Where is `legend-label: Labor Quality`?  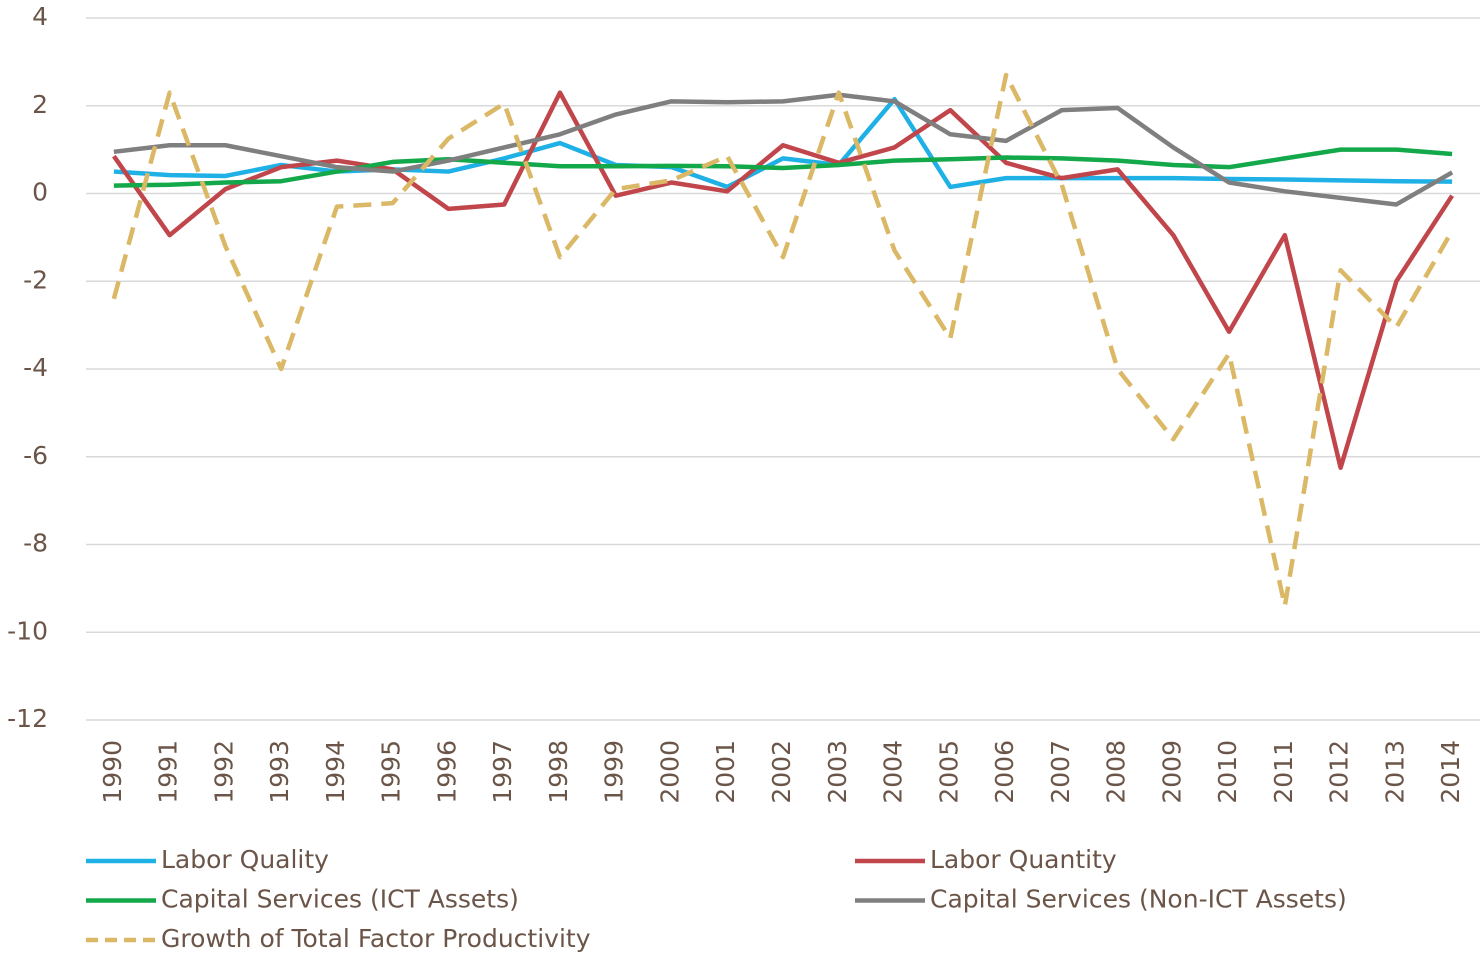 legend-label: Labor Quality is located at coordinates (245, 859).